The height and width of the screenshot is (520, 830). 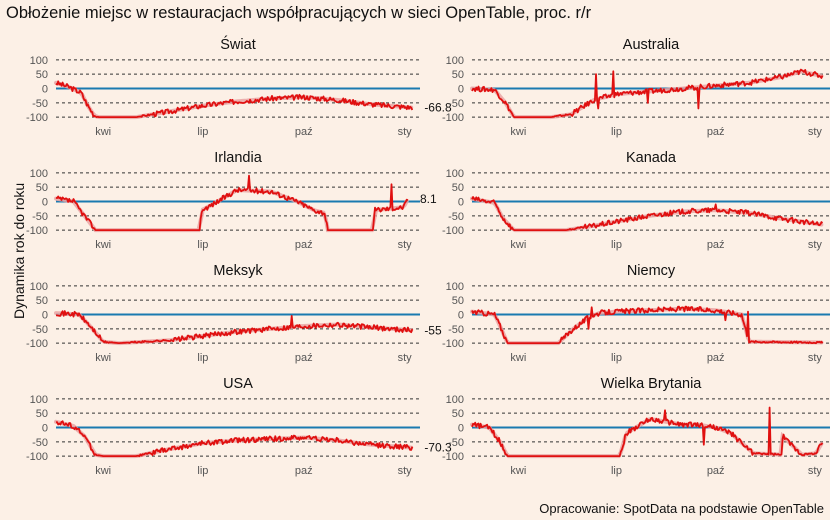 What do you see at coordinates (651, 45) in the screenshot?
I see `panel-title: Australia` at bounding box center [651, 45].